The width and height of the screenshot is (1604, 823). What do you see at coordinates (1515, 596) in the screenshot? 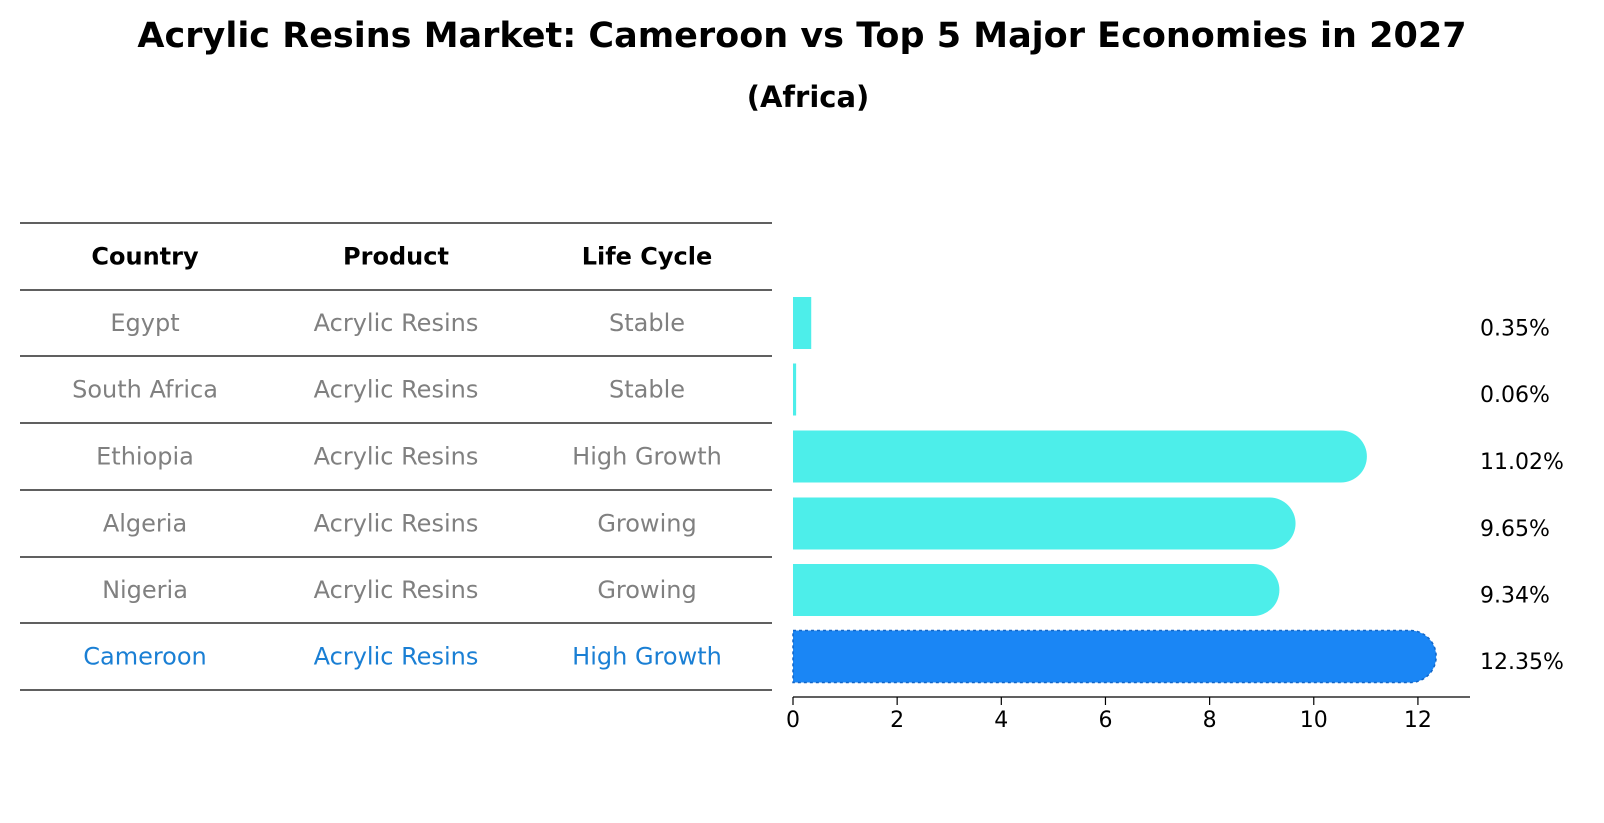
I see `value-label: 9.34%` at bounding box center [1515, 596].